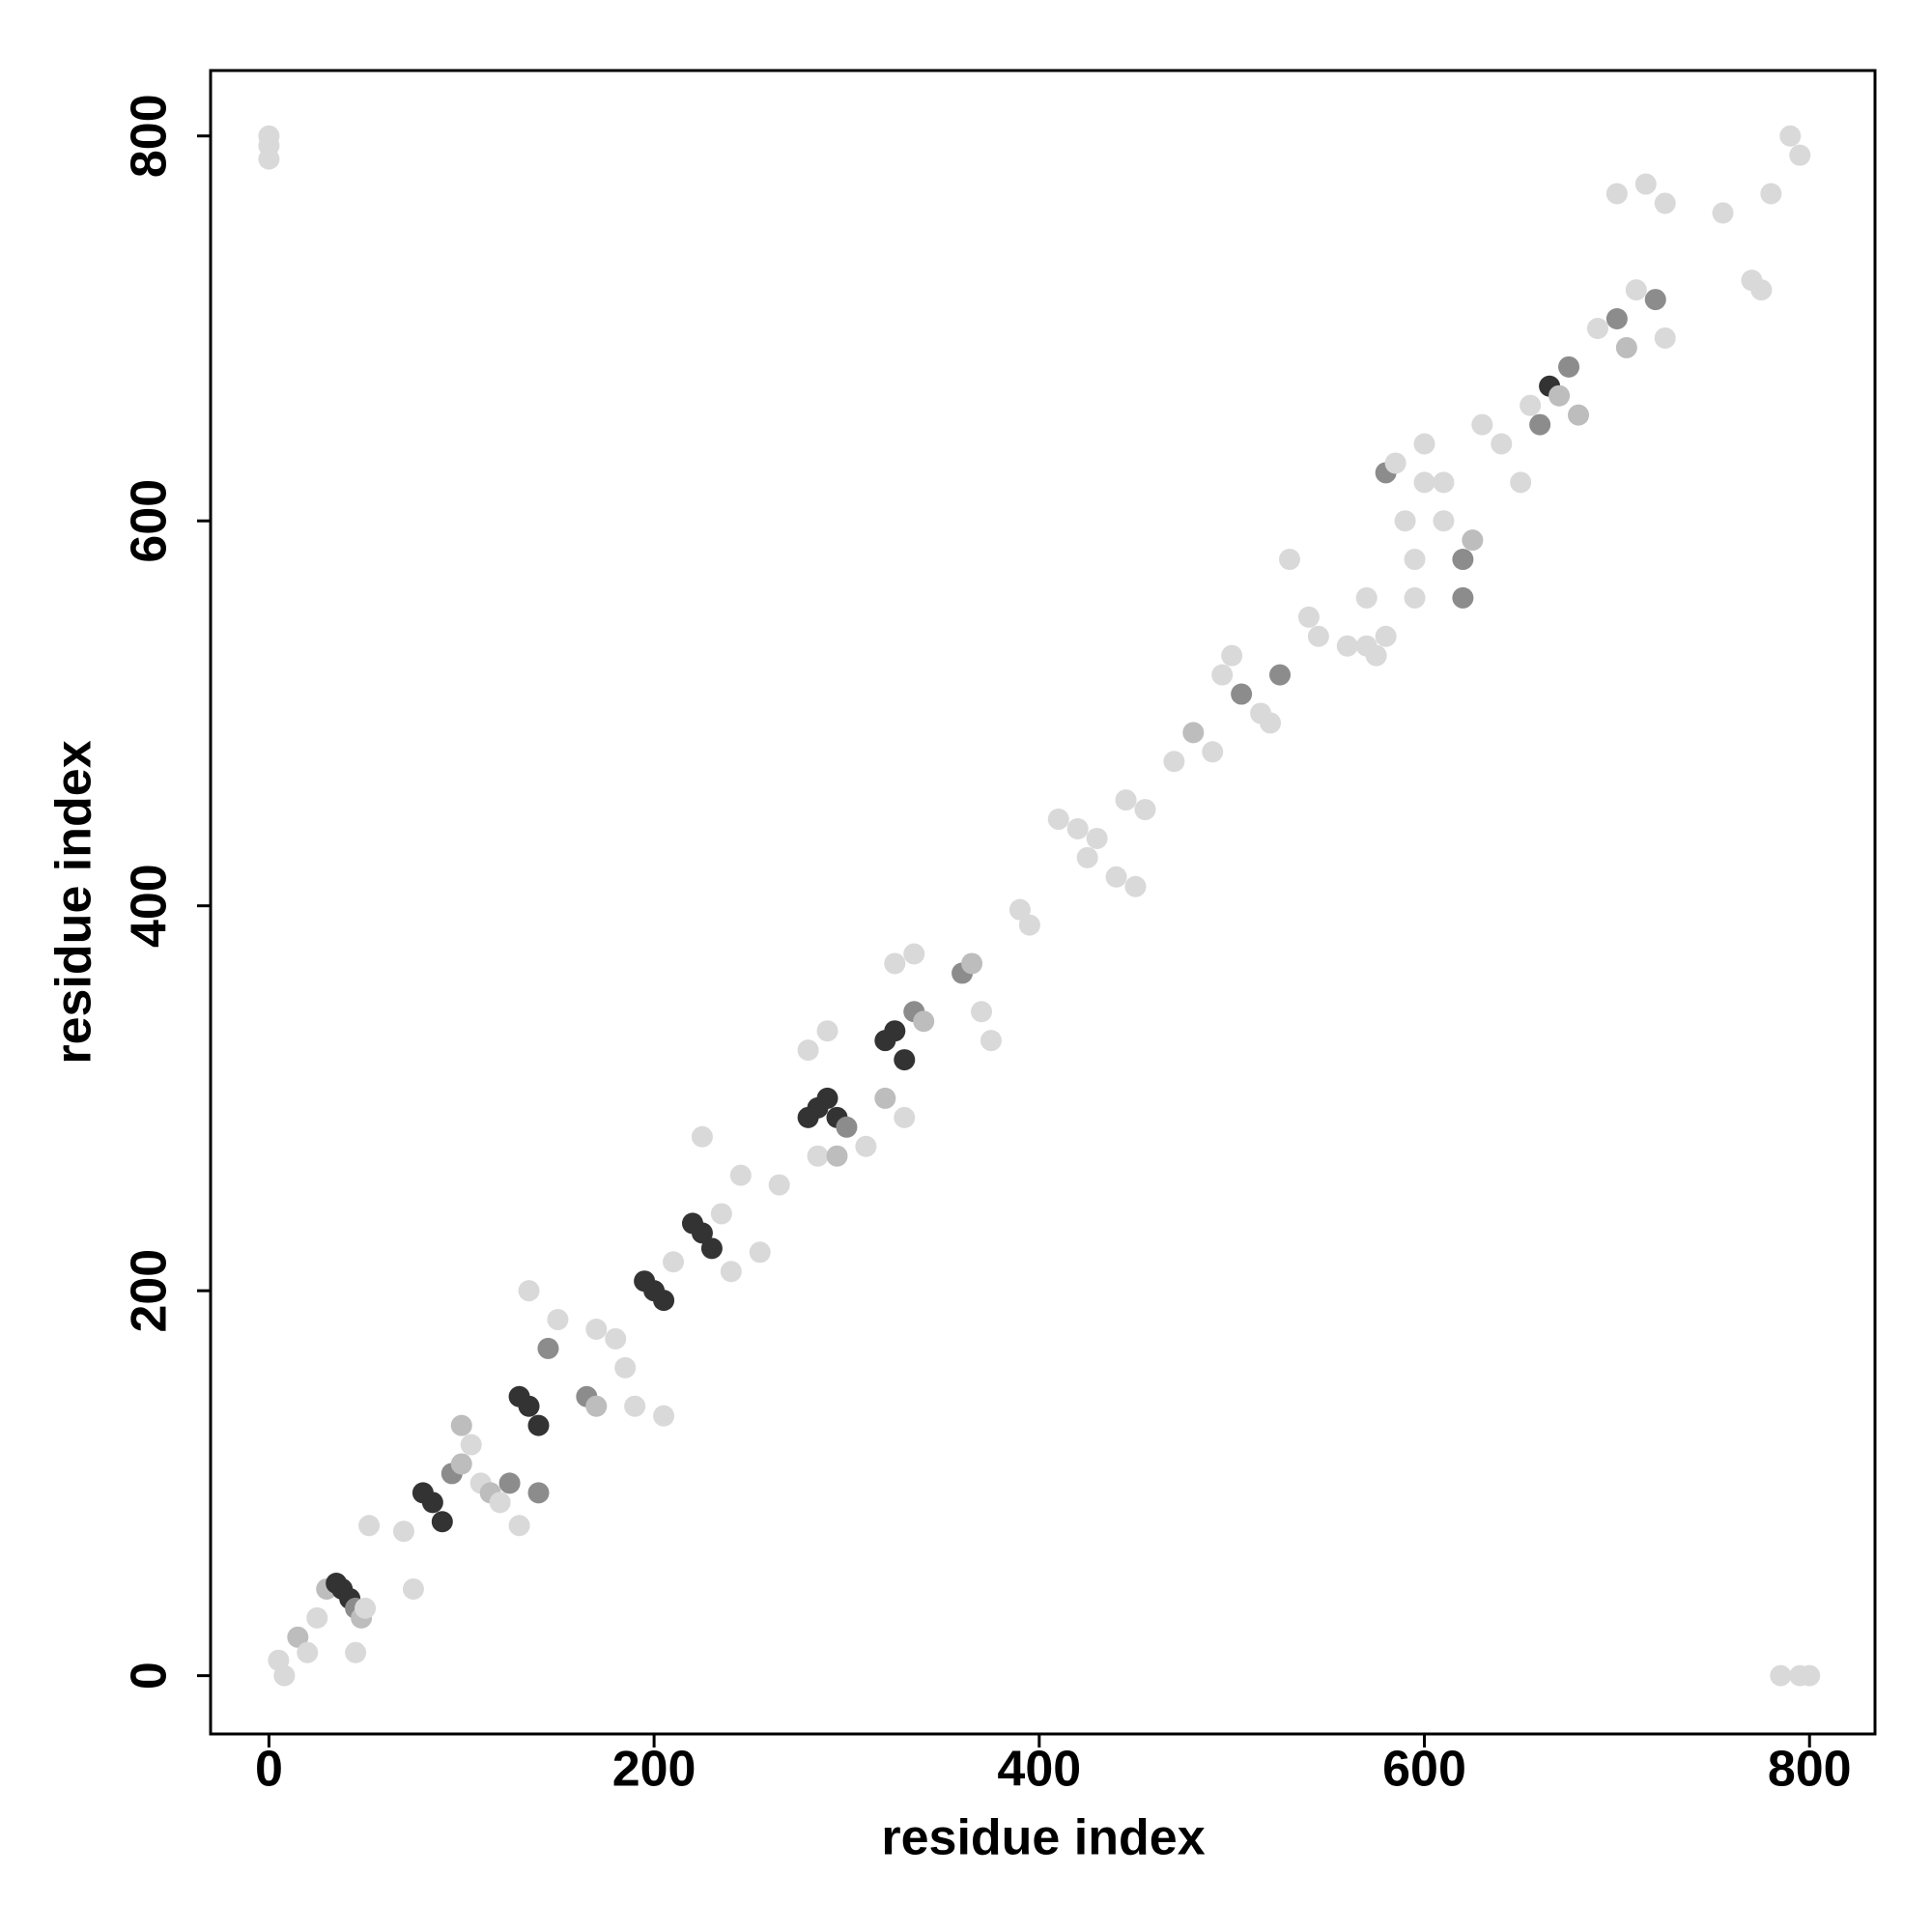 This screenshot has height=1932, width=1932. I want to click on y-tick-label: 0, so click(150, 1676).